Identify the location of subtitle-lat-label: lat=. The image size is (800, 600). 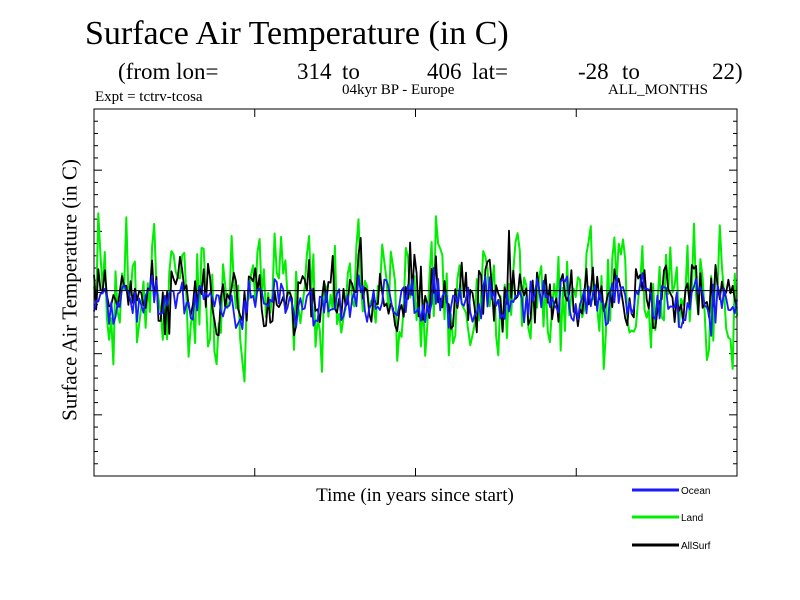
(490, 71).